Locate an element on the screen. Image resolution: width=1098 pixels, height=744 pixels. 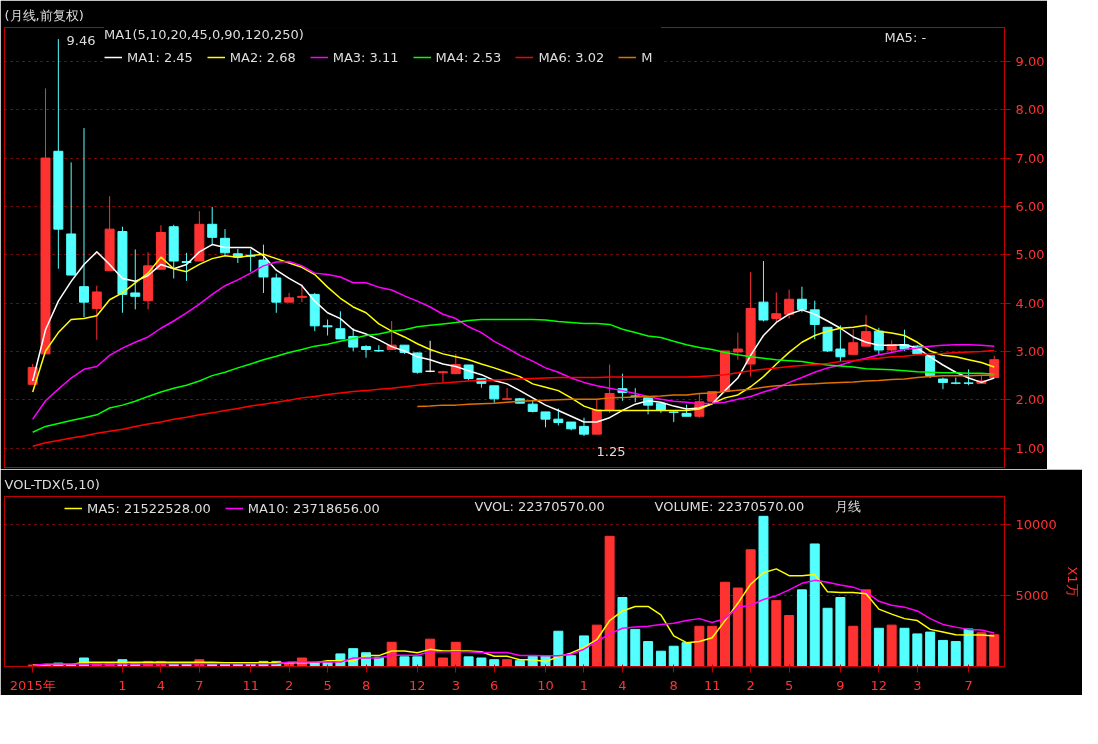
legend-label: MA6: 3.02 is located at coordinates (571, 57).